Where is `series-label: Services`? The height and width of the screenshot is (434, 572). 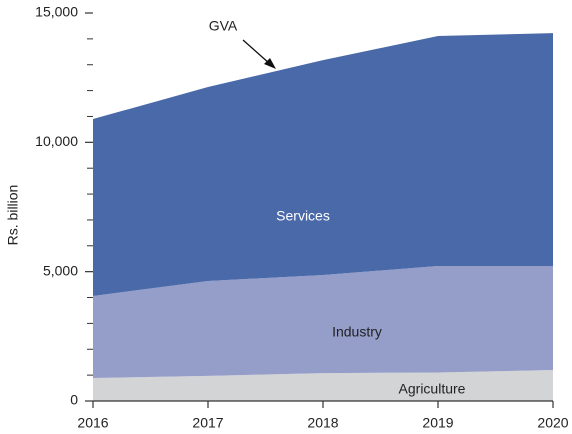
series-label: Services is located at coordinates (303, 216).